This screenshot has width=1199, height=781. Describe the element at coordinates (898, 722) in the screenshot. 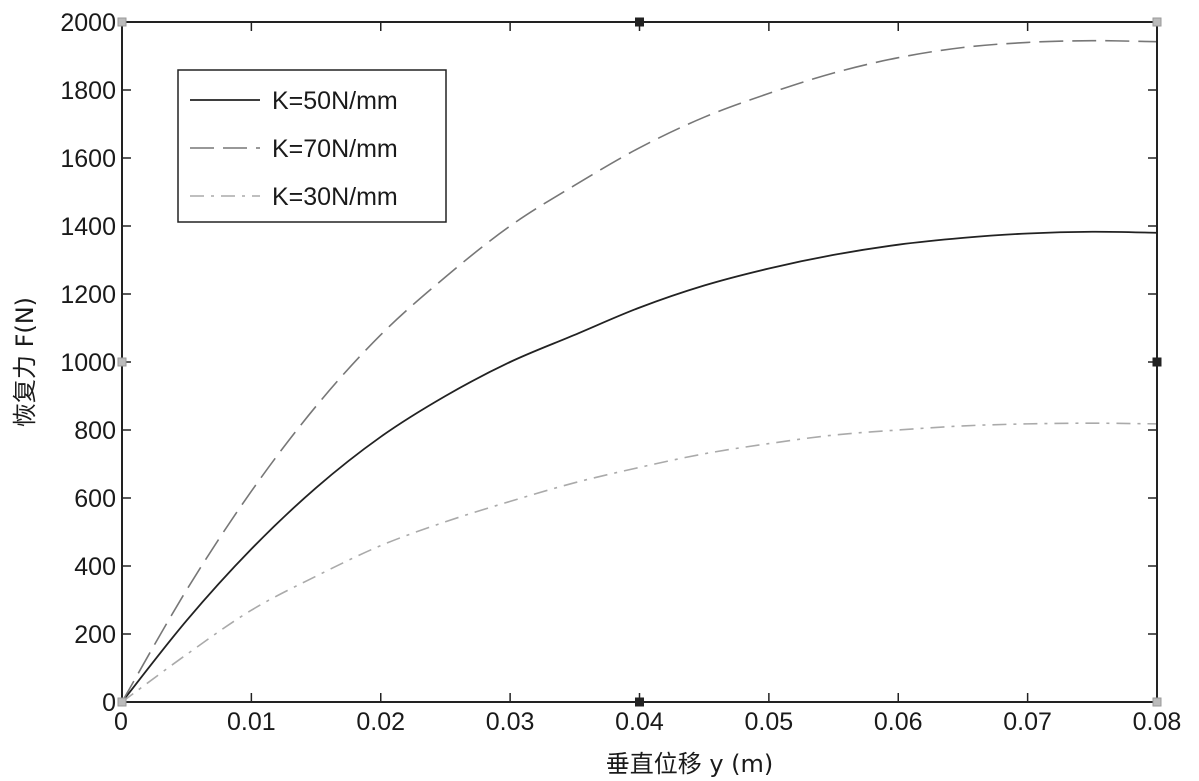

I see `x-tick-label: 0.06` at that location.